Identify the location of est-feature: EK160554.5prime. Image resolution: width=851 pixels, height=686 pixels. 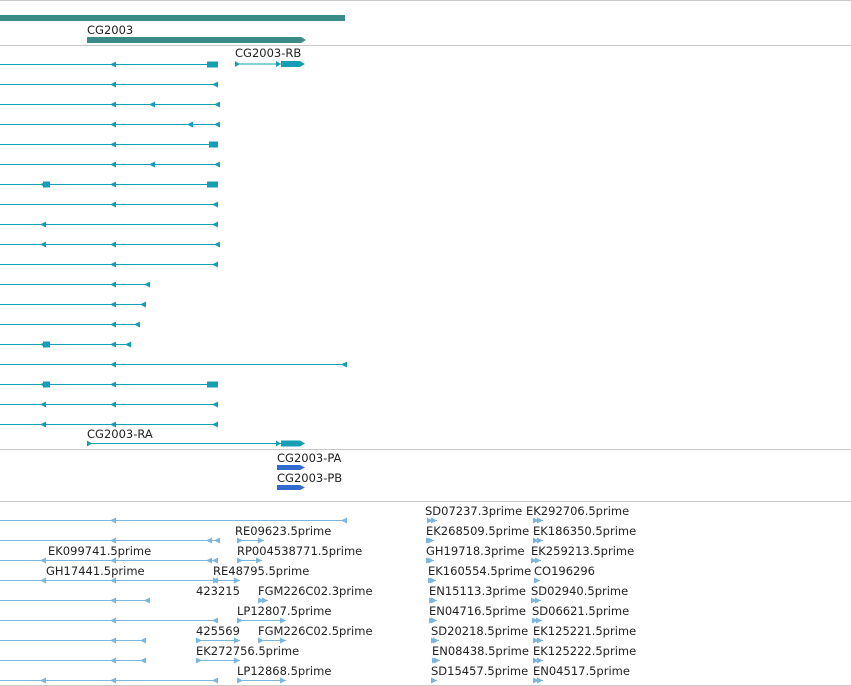
(479, 574).